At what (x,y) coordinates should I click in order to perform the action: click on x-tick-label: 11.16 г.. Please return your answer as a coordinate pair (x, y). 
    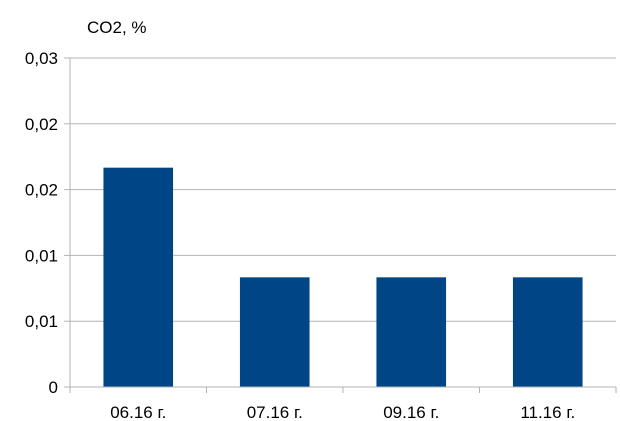
    Looking at the image, I should click on (547, 412).